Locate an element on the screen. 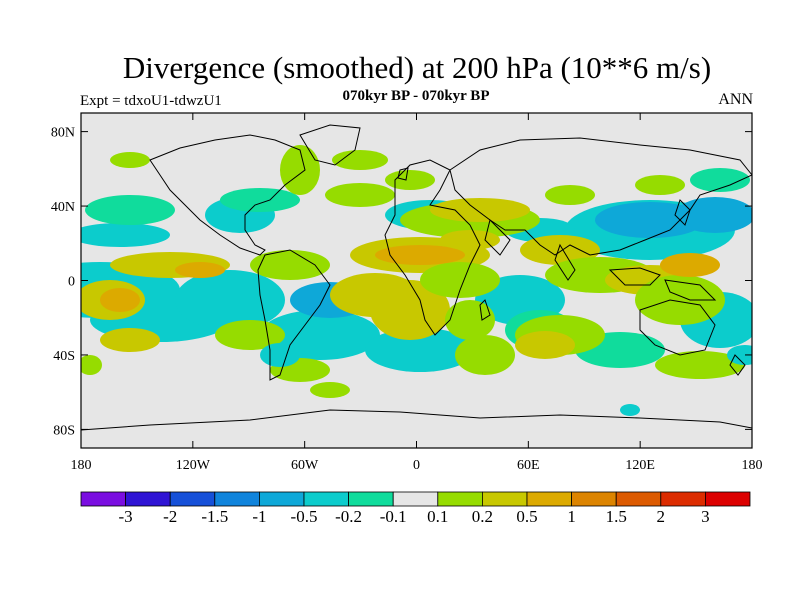  period-label: 070kyr BP - 070kyr BP is located at coordinates (416, 96).